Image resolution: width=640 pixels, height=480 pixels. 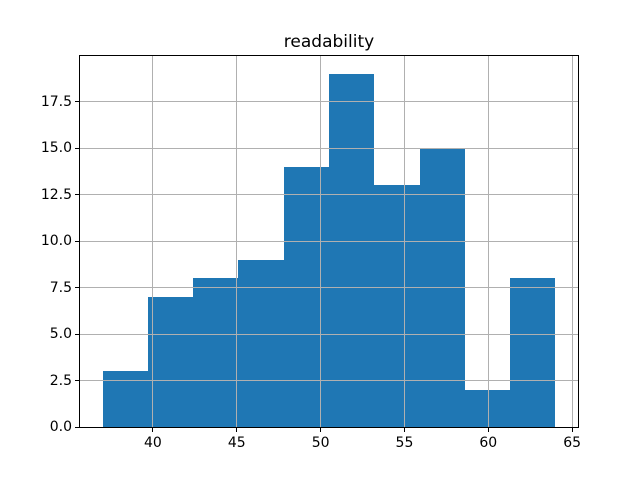 I want to click on y-tick-label: 10.0, so click(x=56, y=241).